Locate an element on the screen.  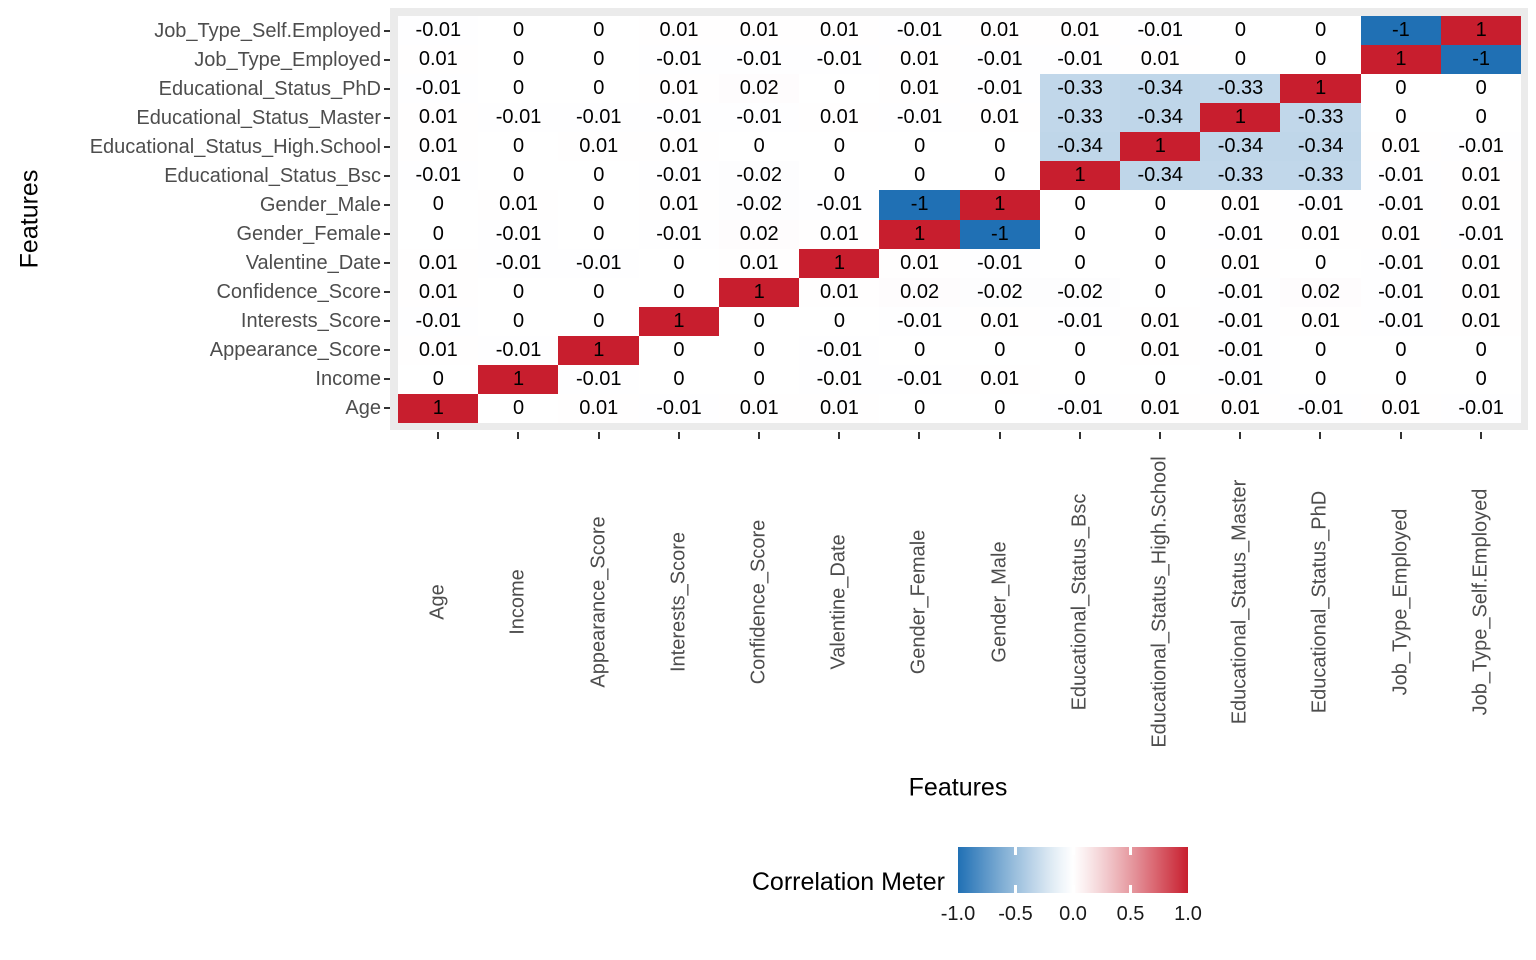
heatmap-cell: -0.02 is located at coordinates (1000, 292).